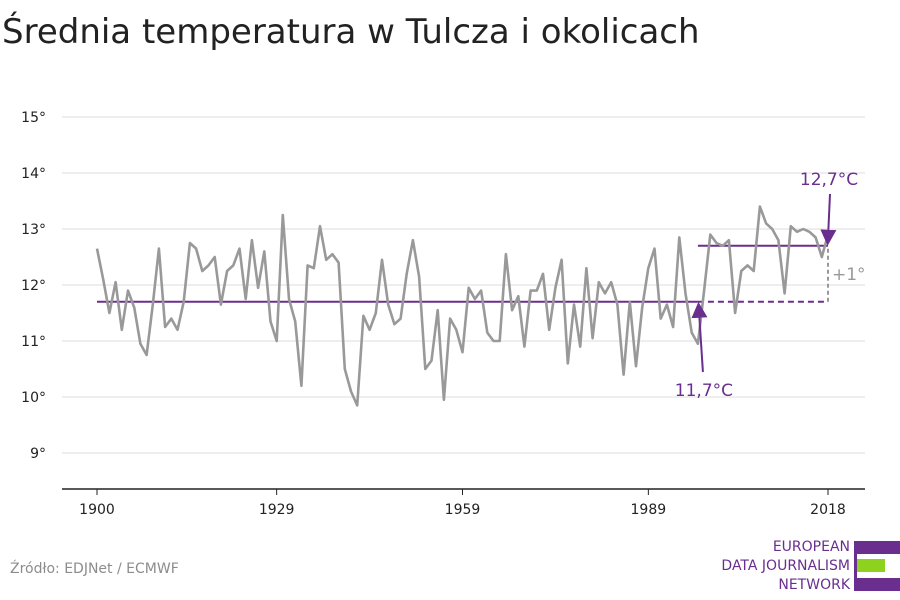 This screenshot has height=600, width=900. Describe the element at coordinates (33, 342) in the screenshot. I see `y-tick-label: 11°` at that location.